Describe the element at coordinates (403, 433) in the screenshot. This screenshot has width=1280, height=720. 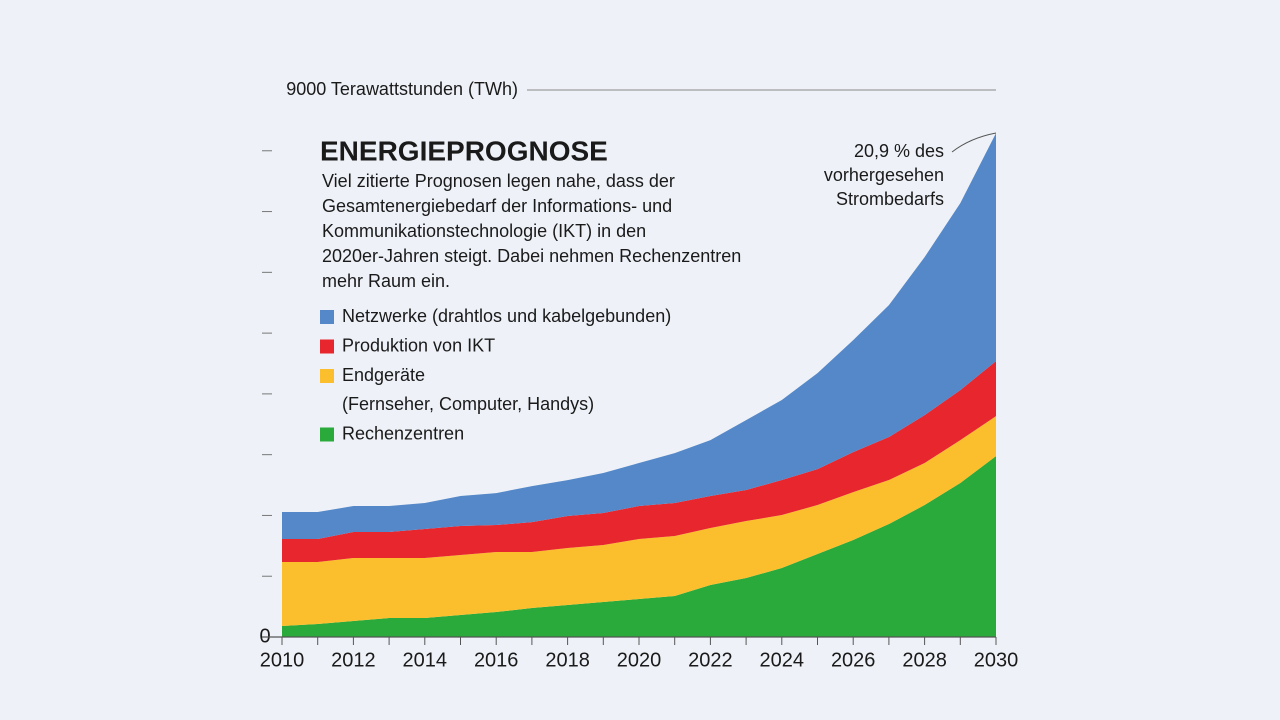
I see `legend-label: Rechenzentren` at that location.